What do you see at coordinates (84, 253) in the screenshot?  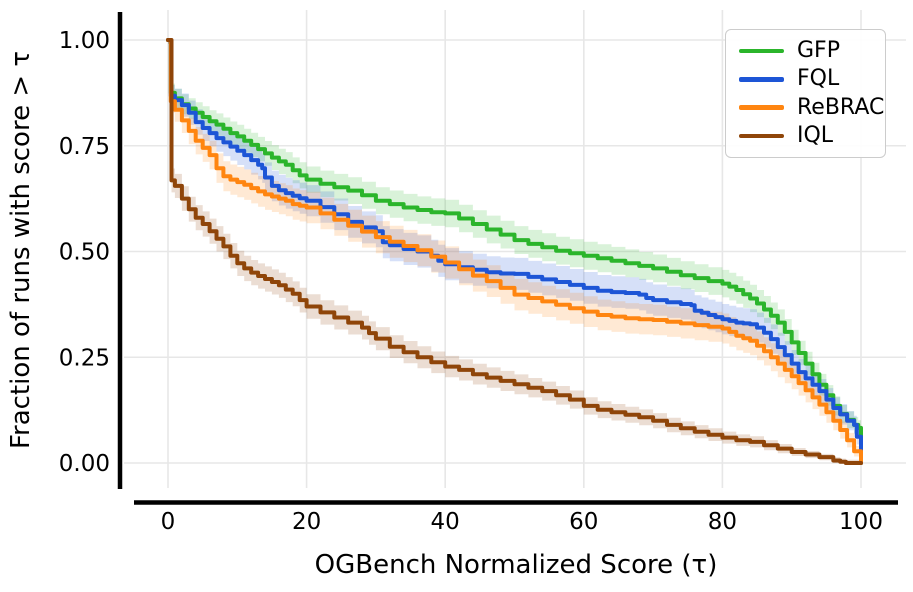 I see `y-tick-label: 0.50` at bounding box center [84, 253].